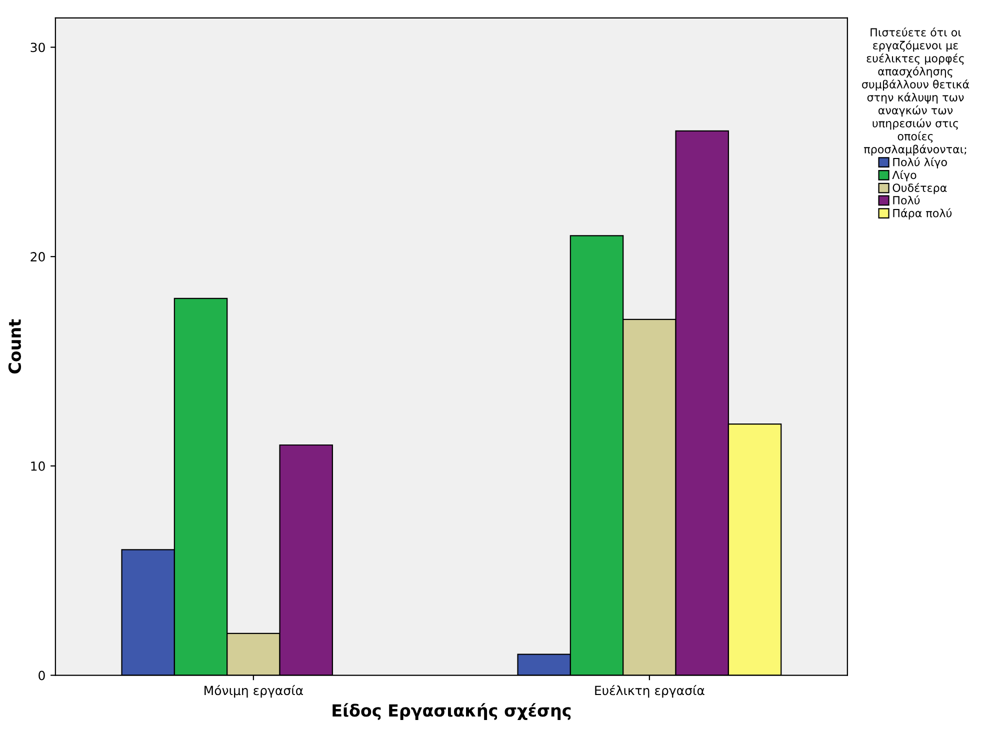 Image resolution: width=990 pixels, height=747 pixels. Describe the element at coordinates (649, 691) in the screenshot. I see `x-tick-label: Ευέλικτη εργασία` at that location.